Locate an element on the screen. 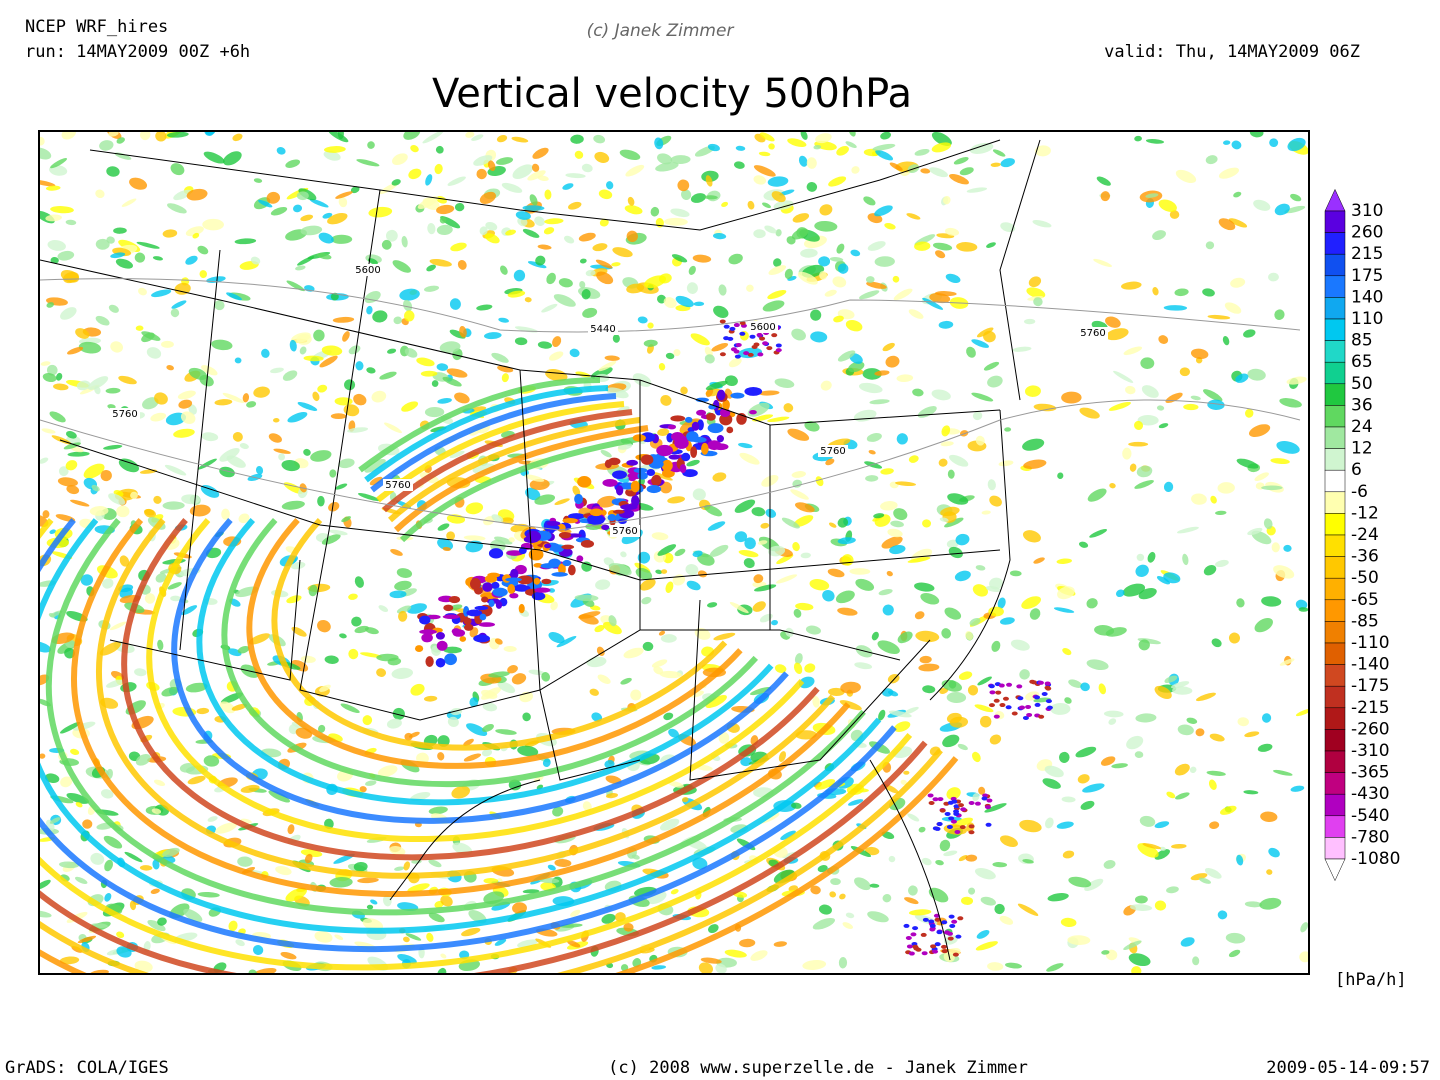  colorbar-label: 6 is located at coordinates (1356, 470).